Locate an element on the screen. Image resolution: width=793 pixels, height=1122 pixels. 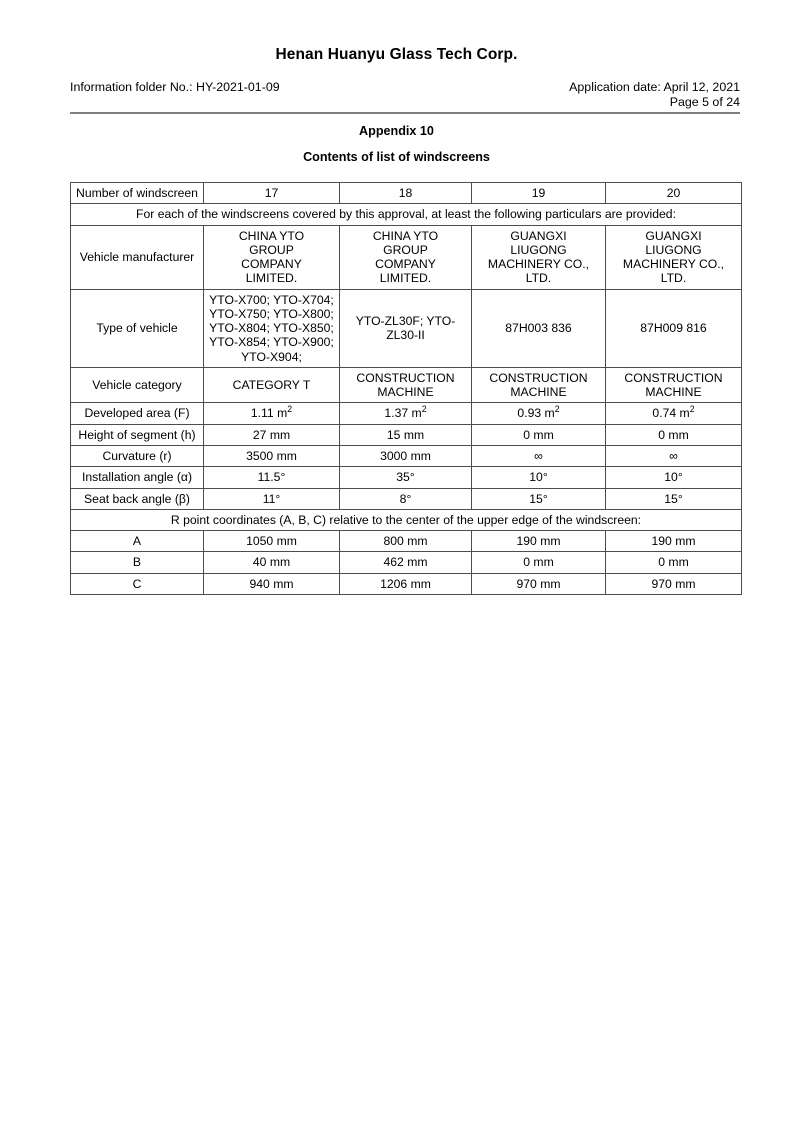
cell-windscreen-number-1: 17 is located at coordinates (271, 193).